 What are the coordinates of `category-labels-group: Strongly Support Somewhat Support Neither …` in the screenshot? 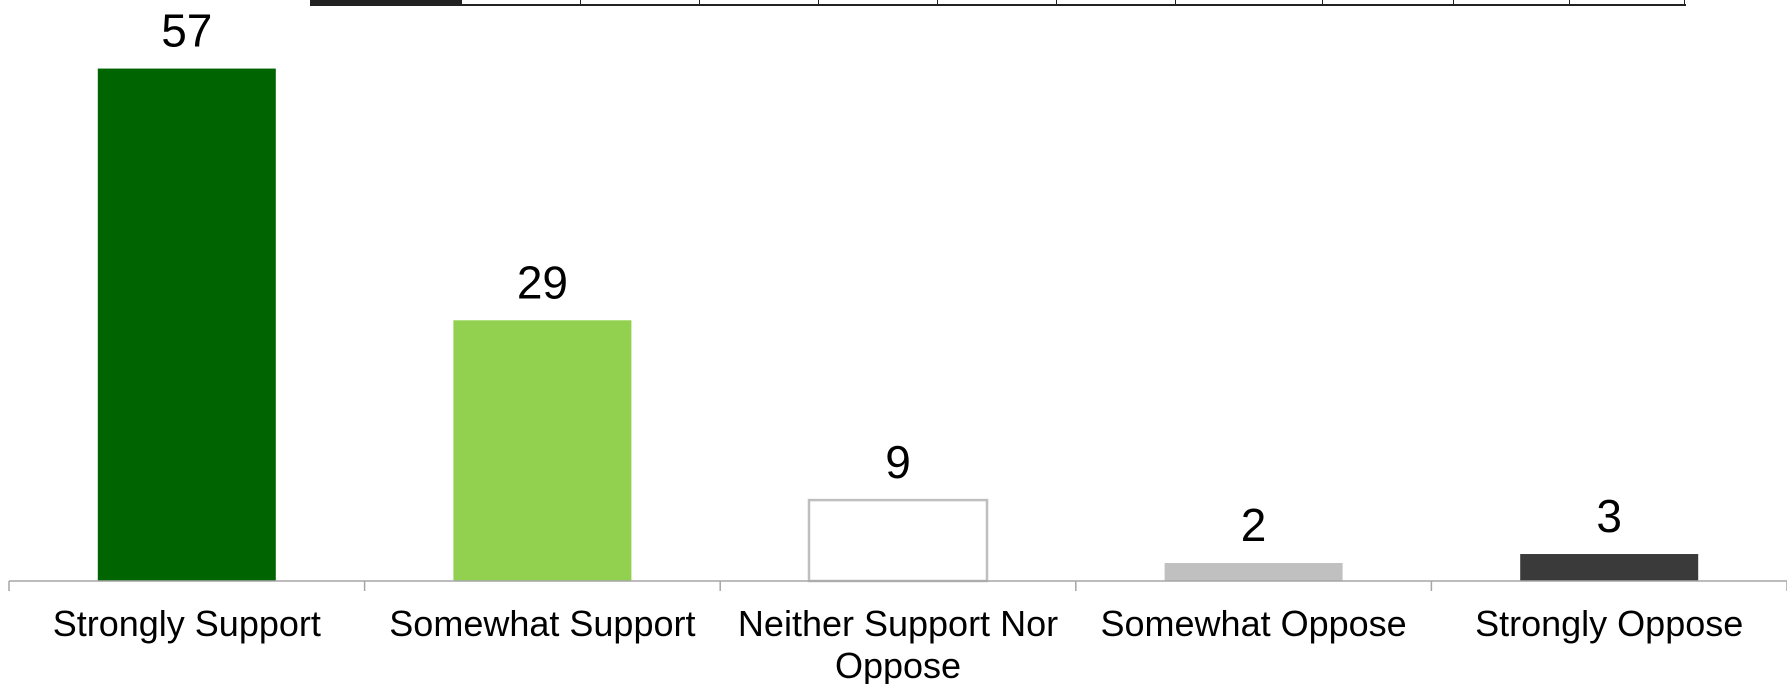 It's located at (898, 643).